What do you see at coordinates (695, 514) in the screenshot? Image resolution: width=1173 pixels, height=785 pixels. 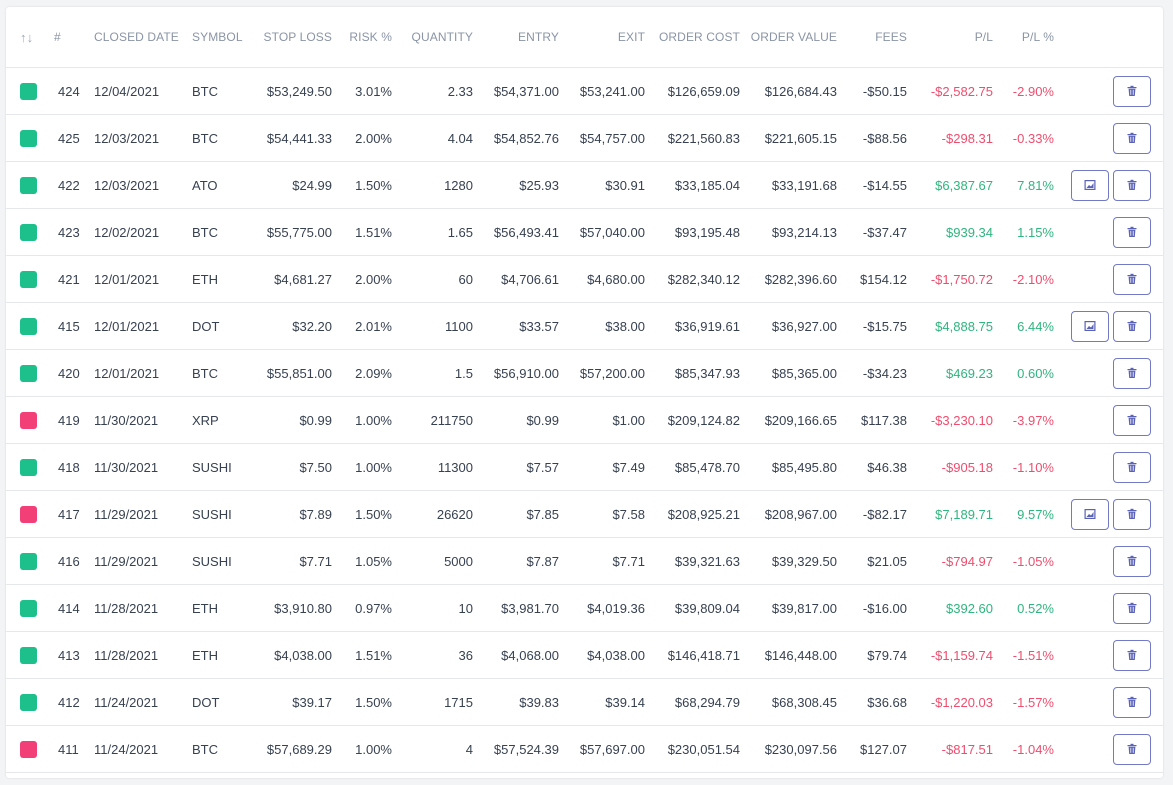 I see `cell-order-cost: $208,925.21` at bounding box center [695, 514].